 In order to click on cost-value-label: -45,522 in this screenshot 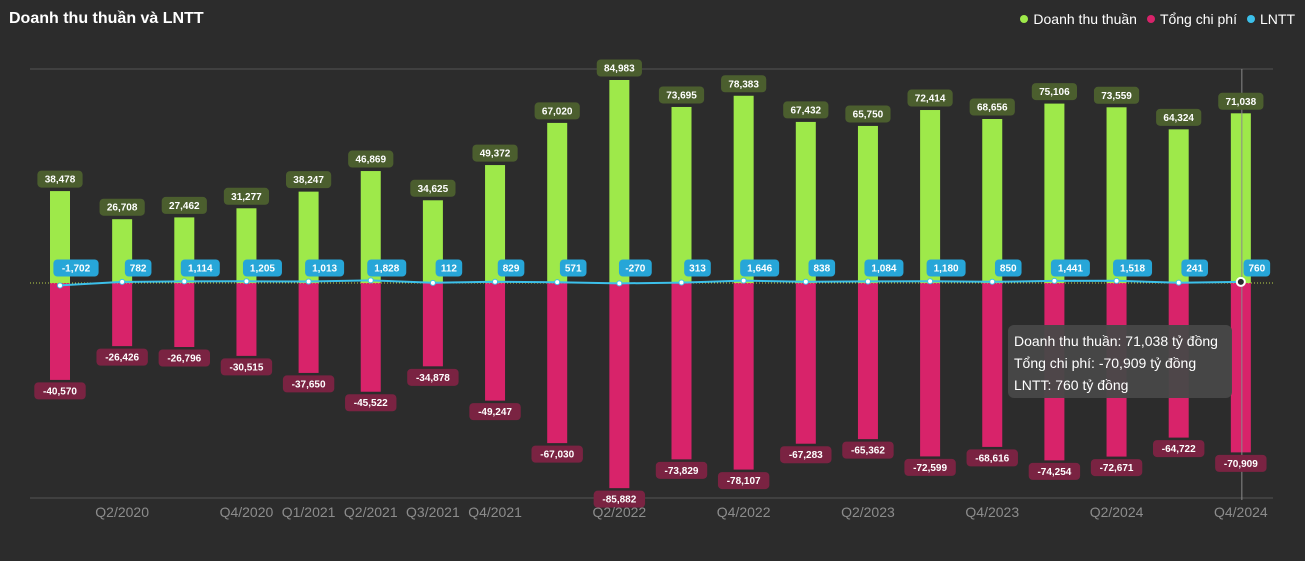, I will do `click(371, 403)`.